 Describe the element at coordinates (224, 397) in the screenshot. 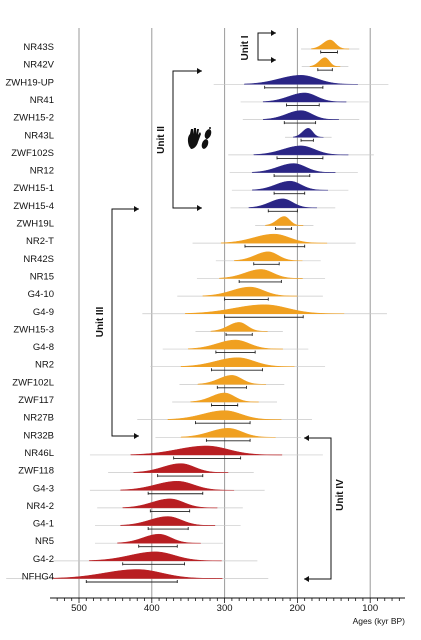

I see `density-ZWF117` at that location.